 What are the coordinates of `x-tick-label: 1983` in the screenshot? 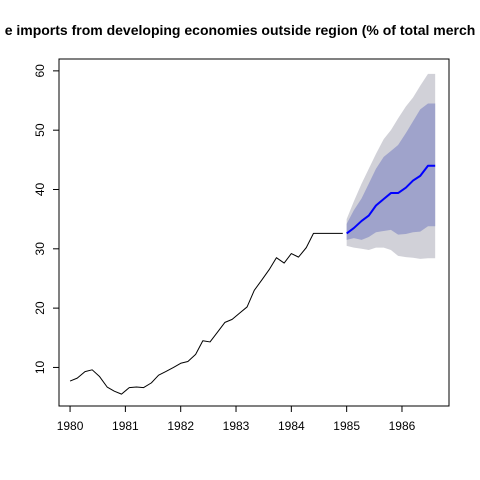 It's located at (236, 426).